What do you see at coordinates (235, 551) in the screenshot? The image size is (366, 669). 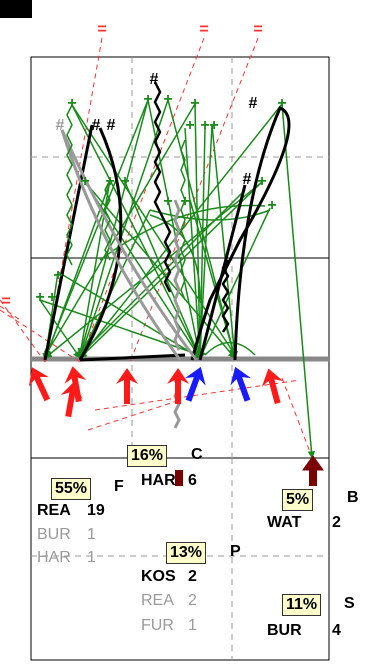 I see `target-letter-p: P` at bounding box center [235, 551].